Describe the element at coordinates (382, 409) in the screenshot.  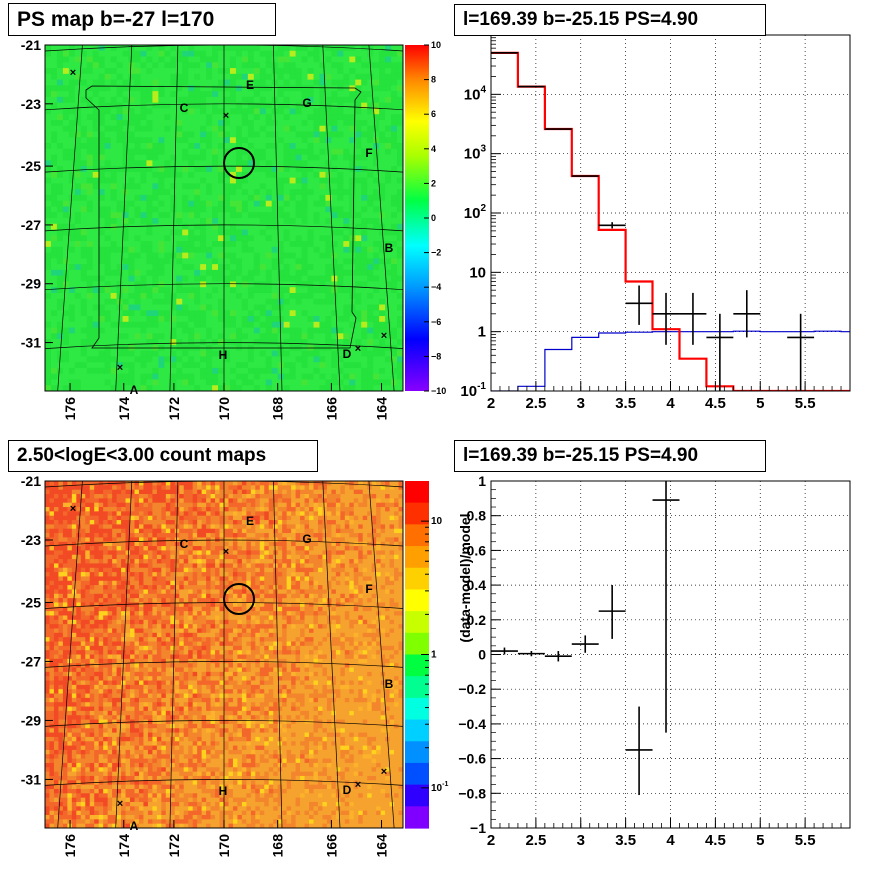
I see `map-x-tick-label: 164` at that location.